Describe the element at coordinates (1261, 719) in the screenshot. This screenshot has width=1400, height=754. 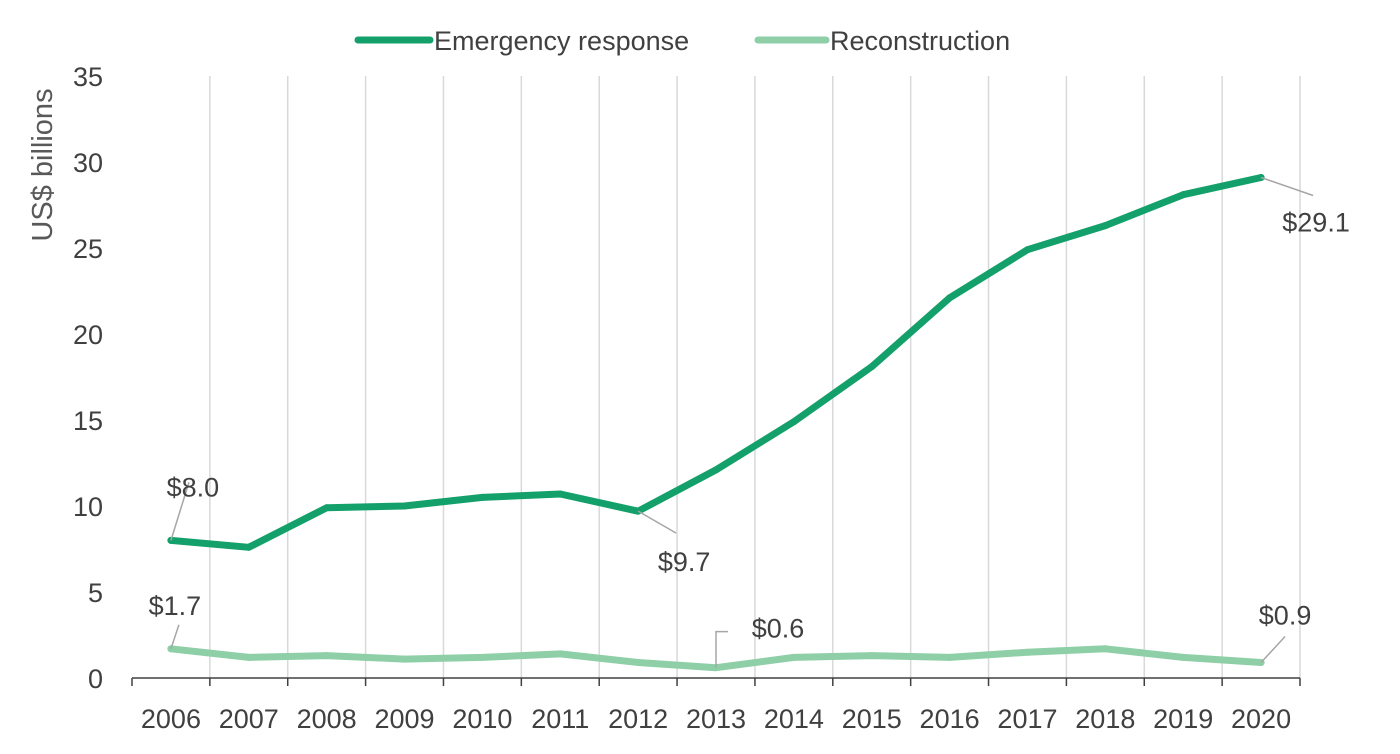
I see `x-tick-label: 2020` at that location.